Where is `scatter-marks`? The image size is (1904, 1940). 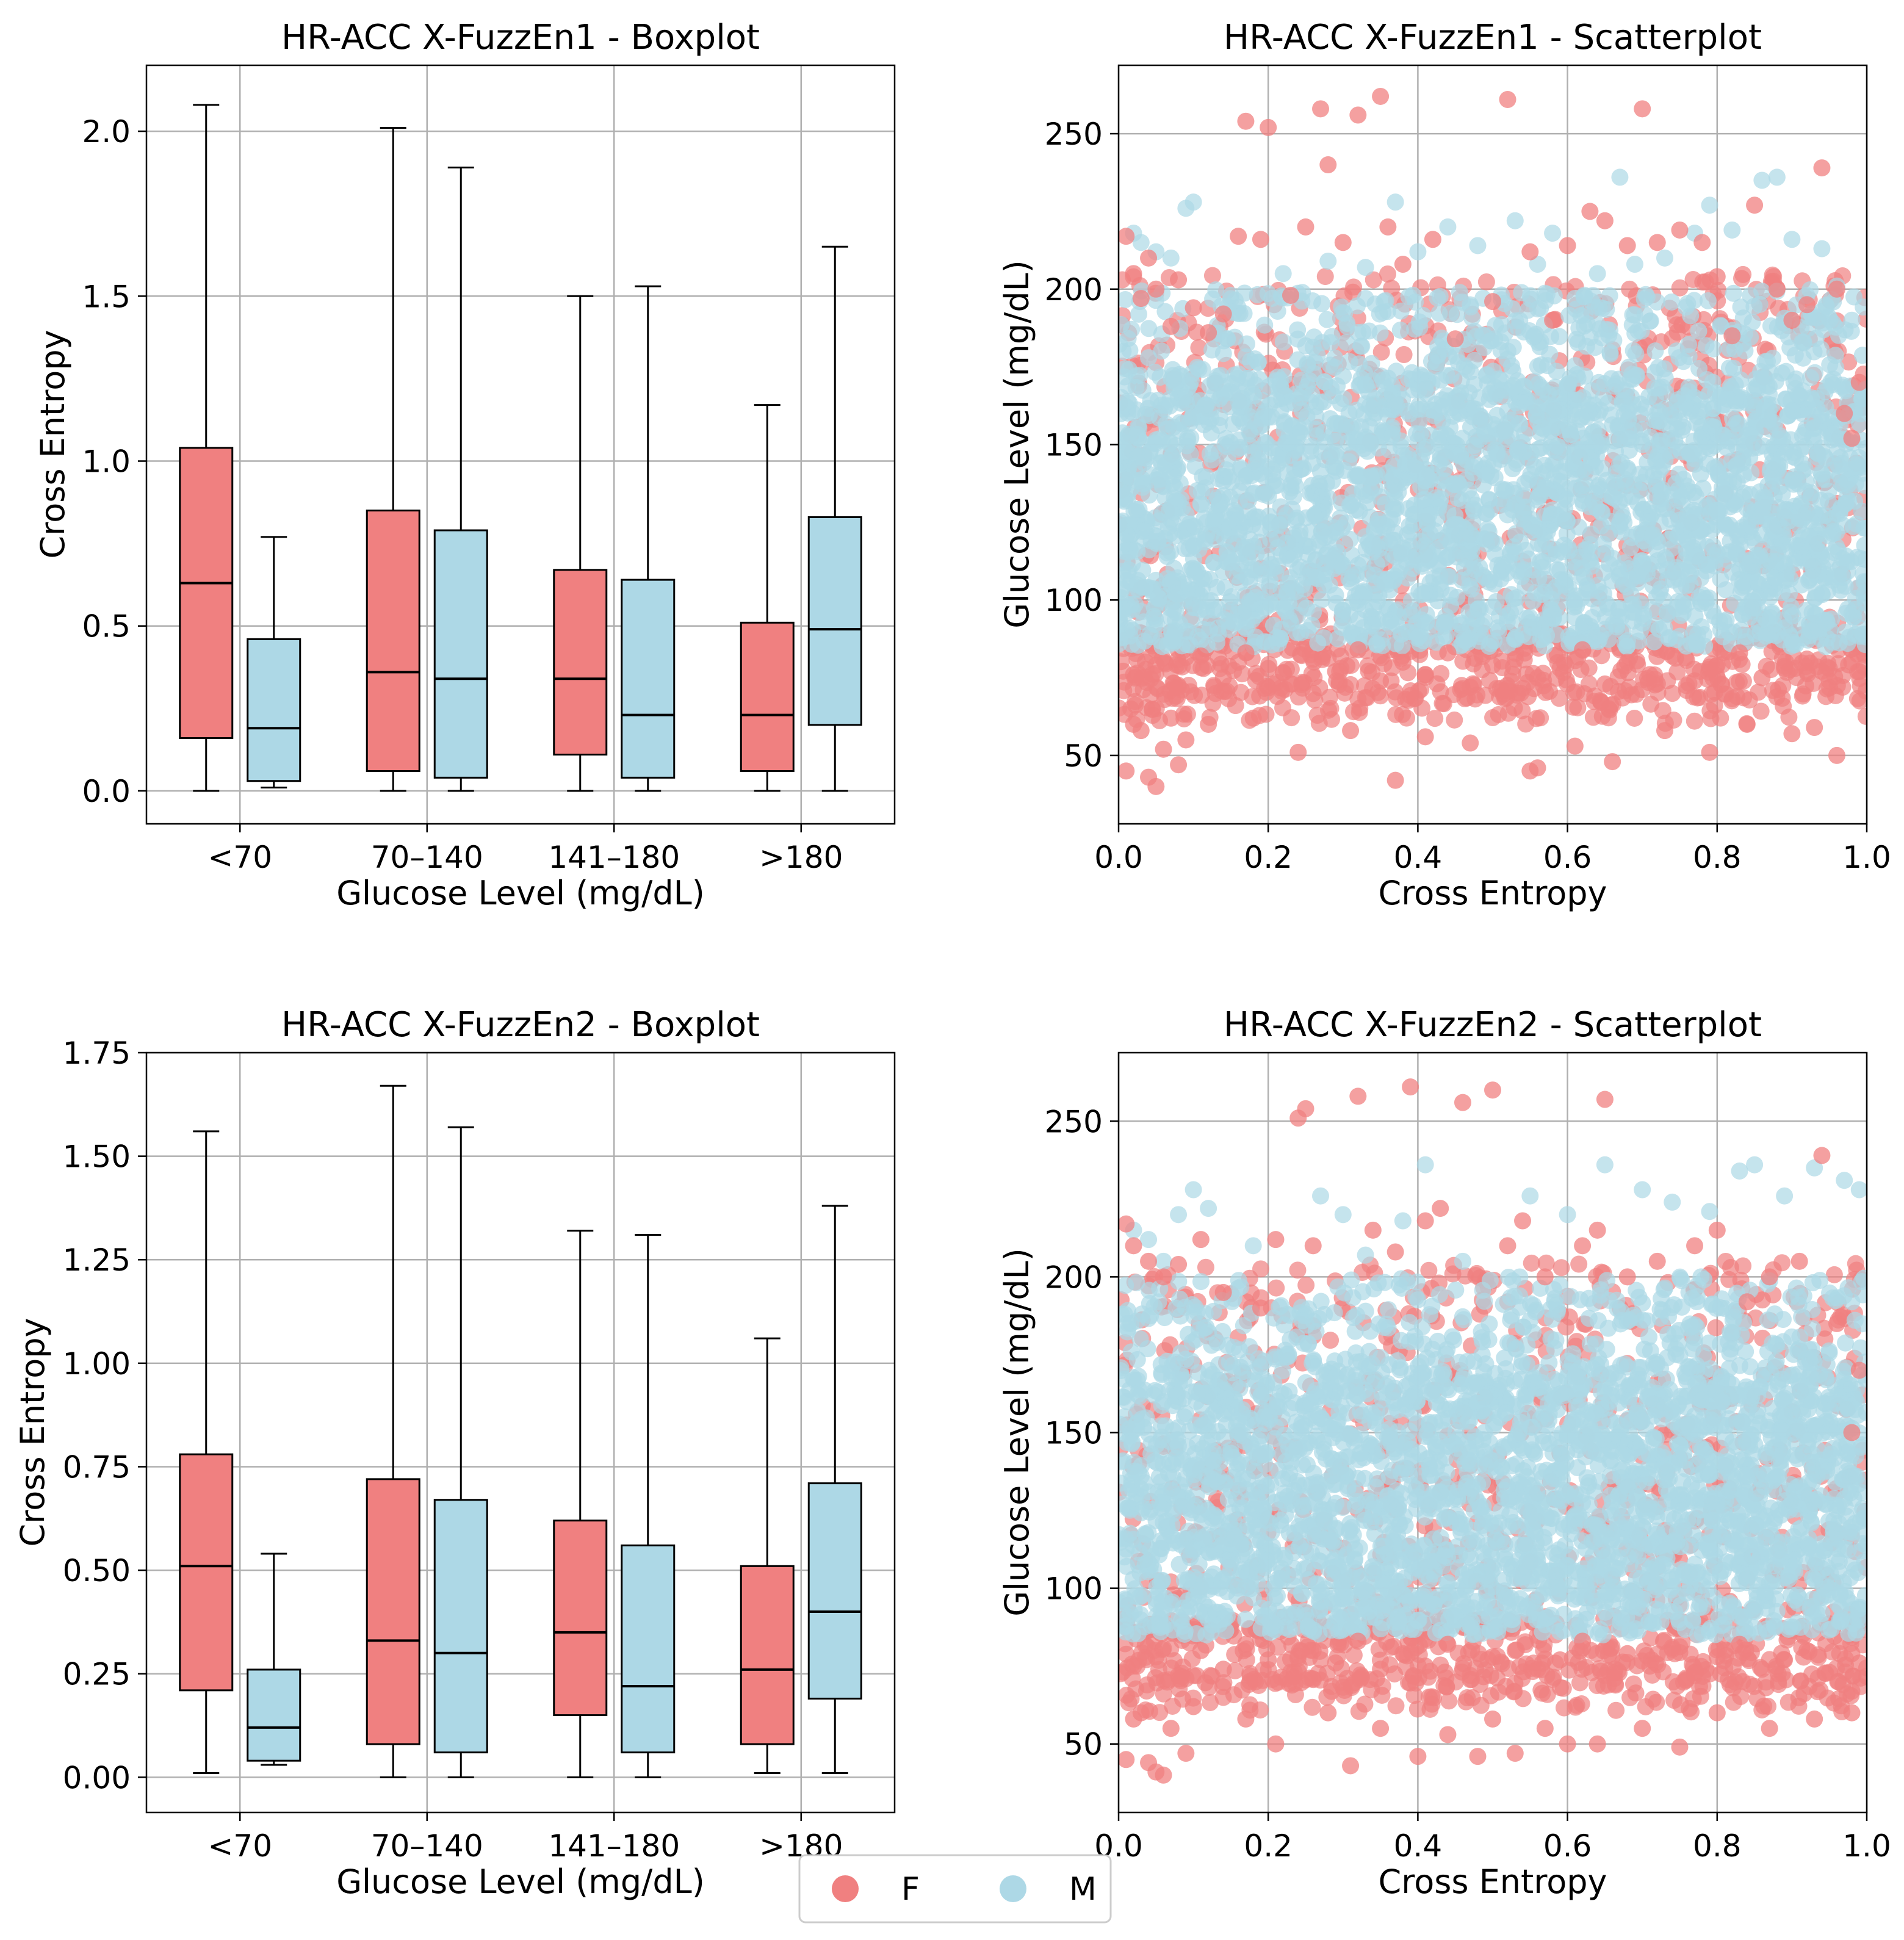 scatter-marks is located at coordinates (1493, 441).